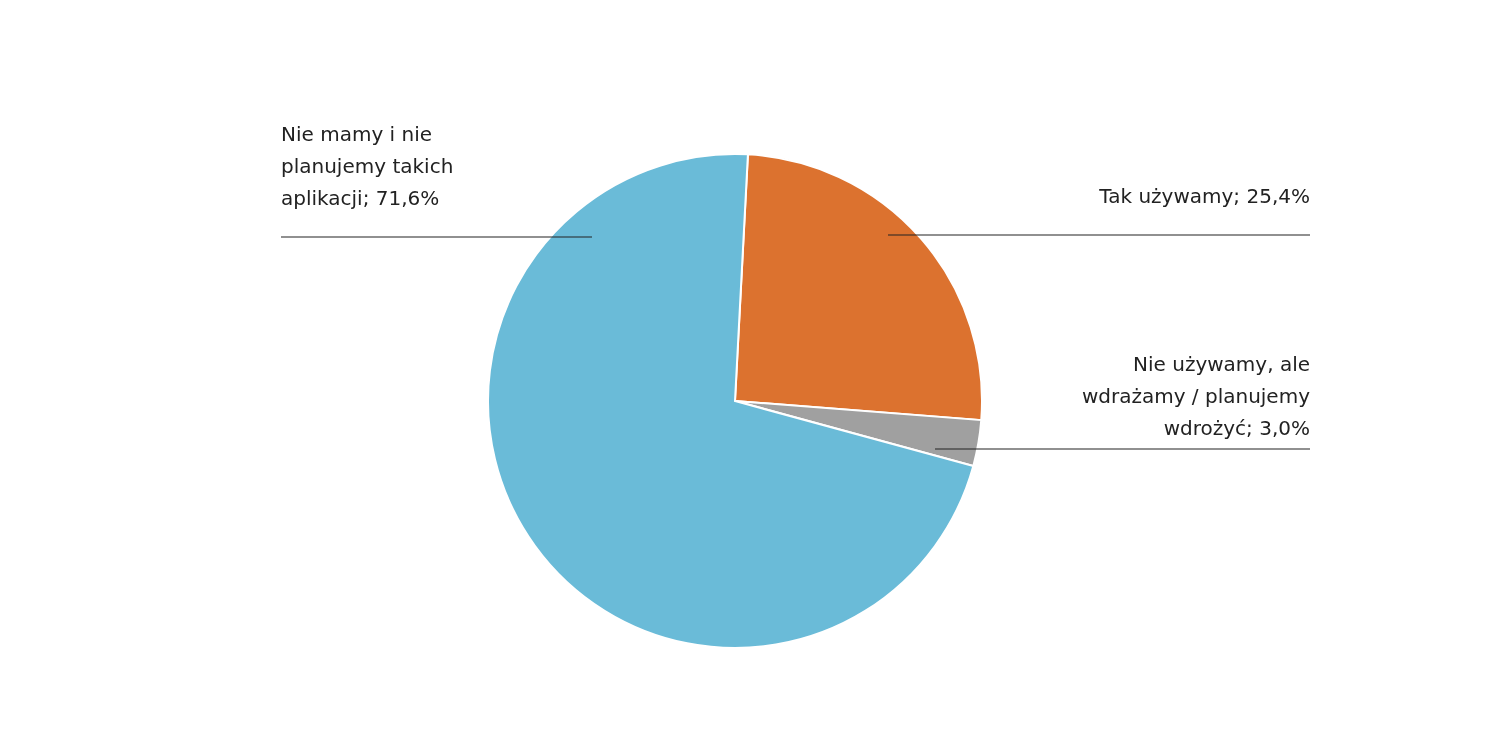 This screenshot has height=756, width=1499. Describe the element at coordinates (1196, 396) in the screenshot. I see `slice-label: Nie używamy, ale wdrażamy / planujemy wdrożyć; 3,0%` at that location.